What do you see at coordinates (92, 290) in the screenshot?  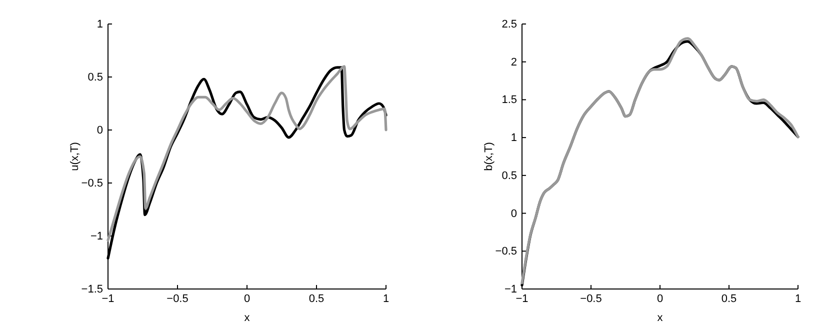 I see `y-tick-label: −1.5` at bounding box center [92, 290].